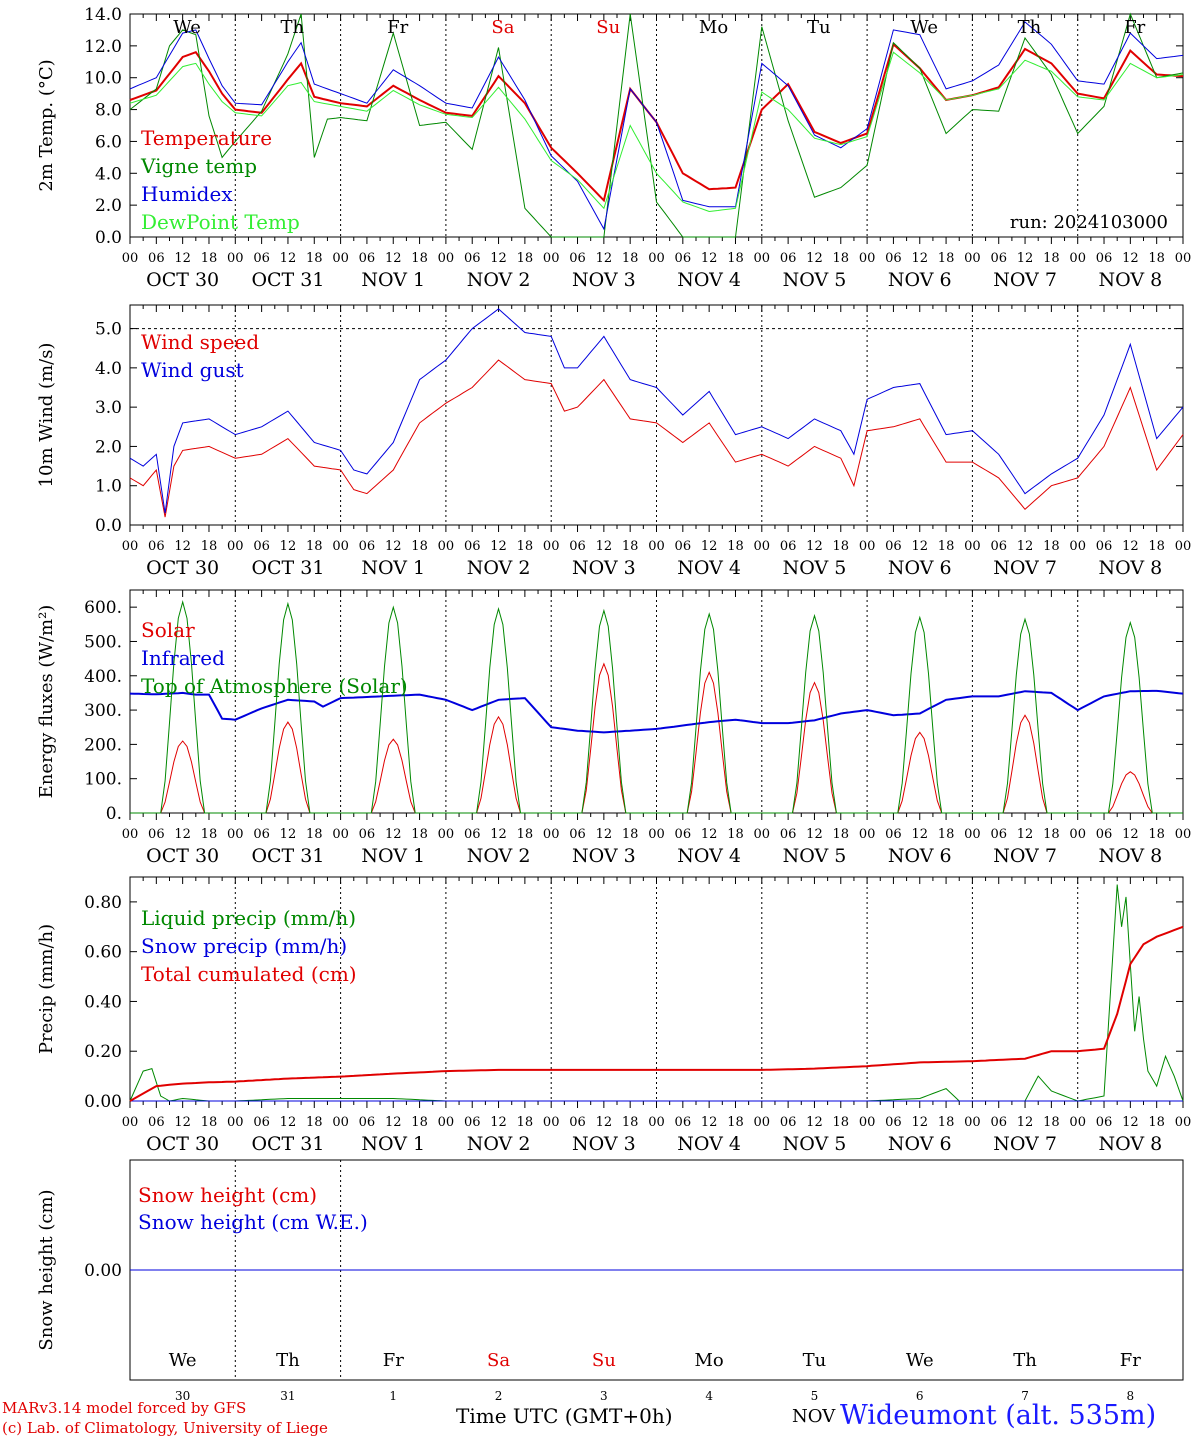 The width and height of the screenshot is (1194, 1440). I want to click on legend-entry: Wind speed, so click(200, 342).